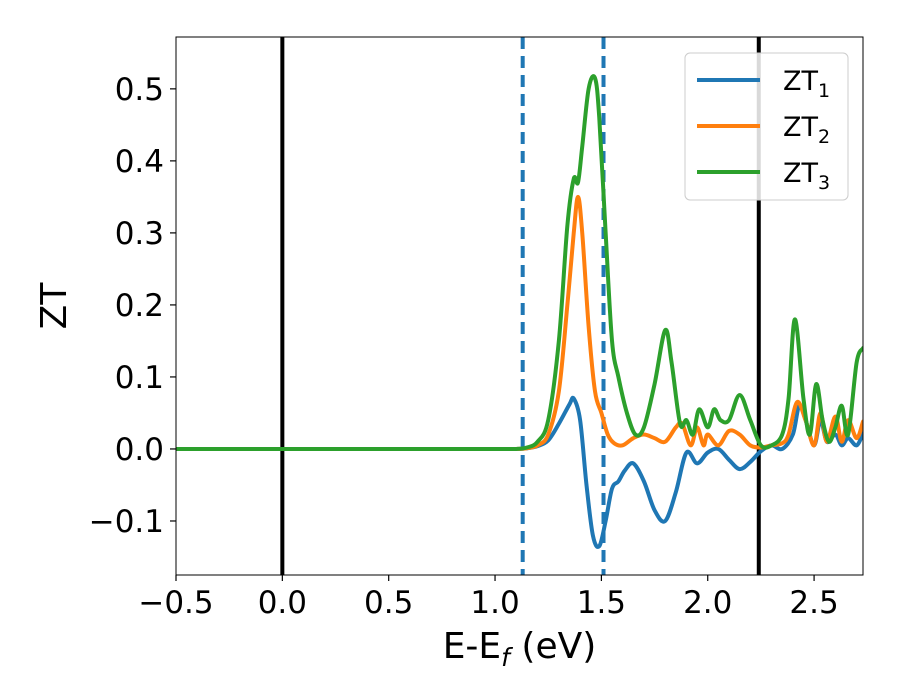 Image resolution: width=900 pixels, height=700 pixels. I want to click on y-tick-label: 0.5, so click(139, 90).